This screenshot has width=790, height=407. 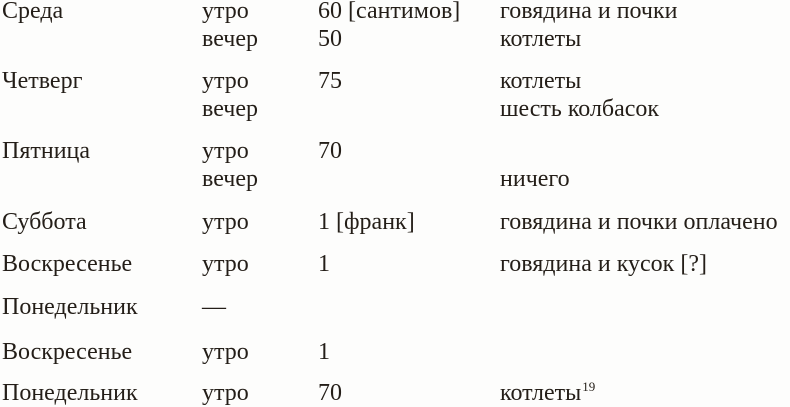 I want to click on table-row: Пятница утро 70, so click(x=395, y=151).